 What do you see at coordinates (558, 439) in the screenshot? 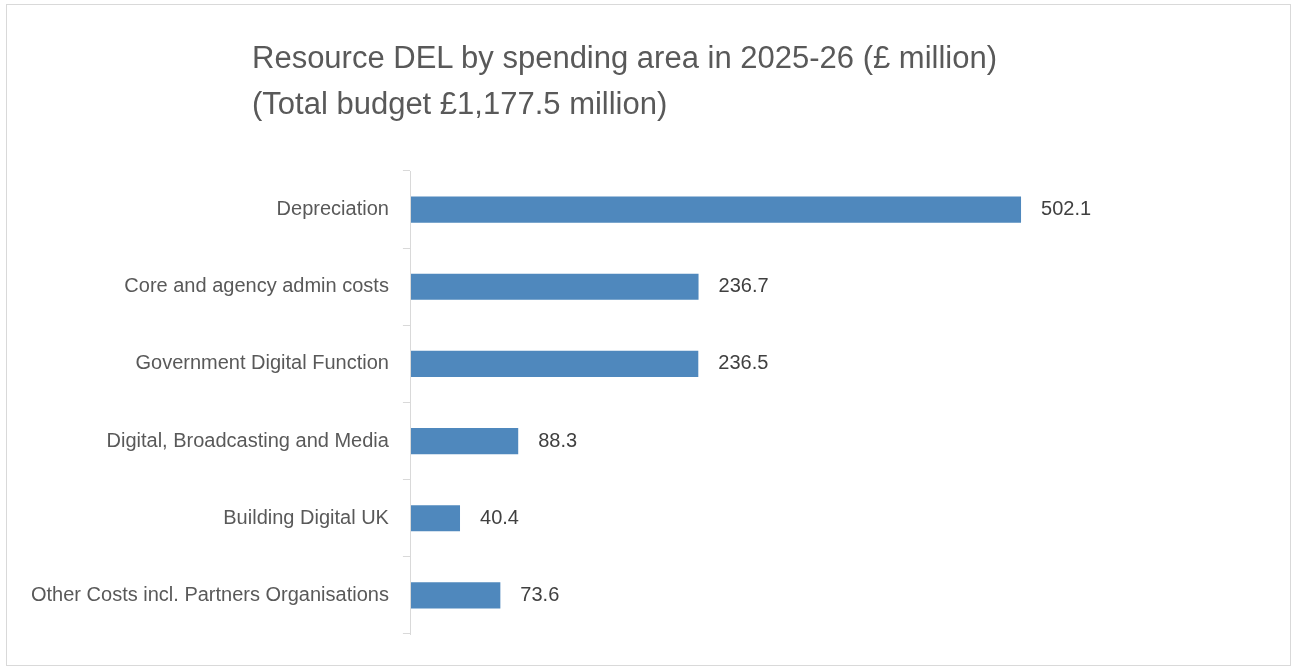
I see `data-label: 88.3` at bounding box center [558, 439].